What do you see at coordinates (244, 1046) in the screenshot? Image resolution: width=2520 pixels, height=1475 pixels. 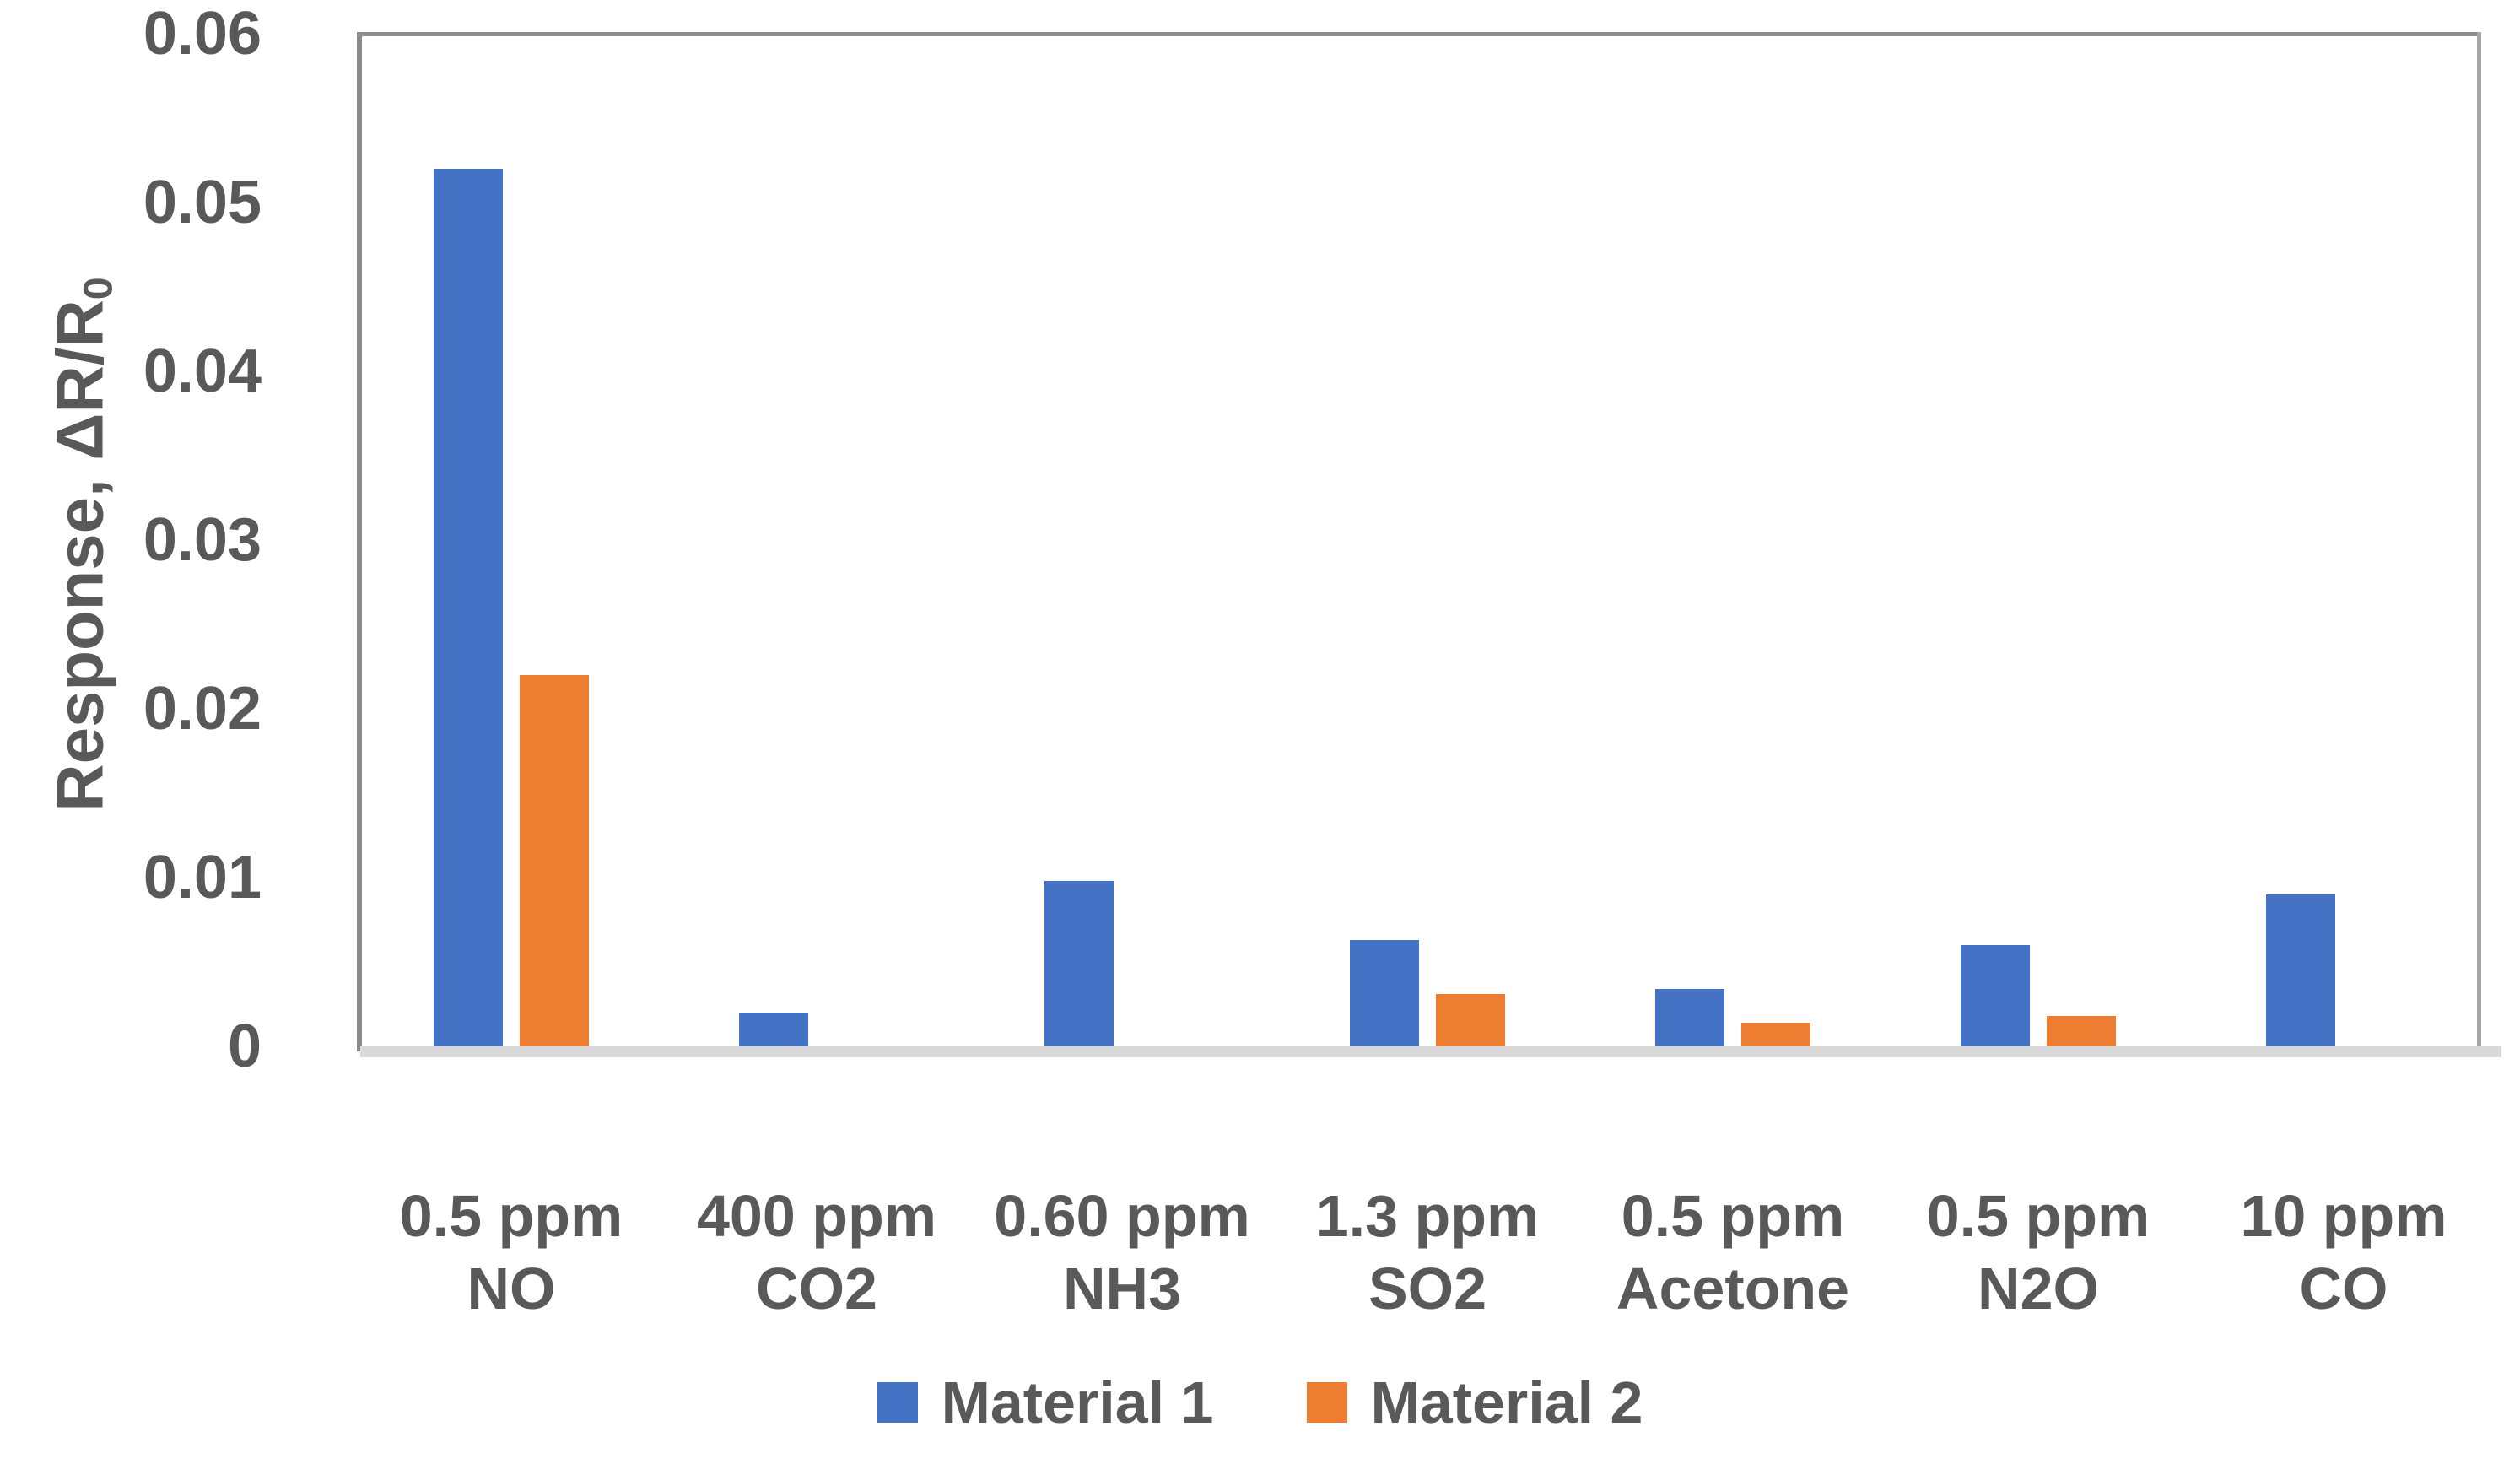 I see `y-tick-label-0: 0` at bounding box center [244, 1046].